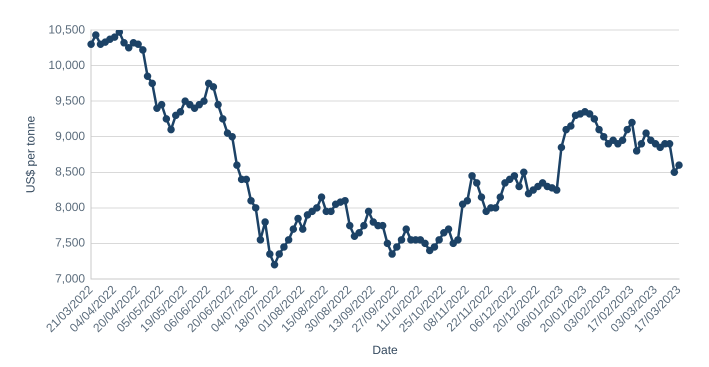  Describe the element at coordinates (70, 100) in the screenshot. I see `y-tick-label: 9,500` at that location.